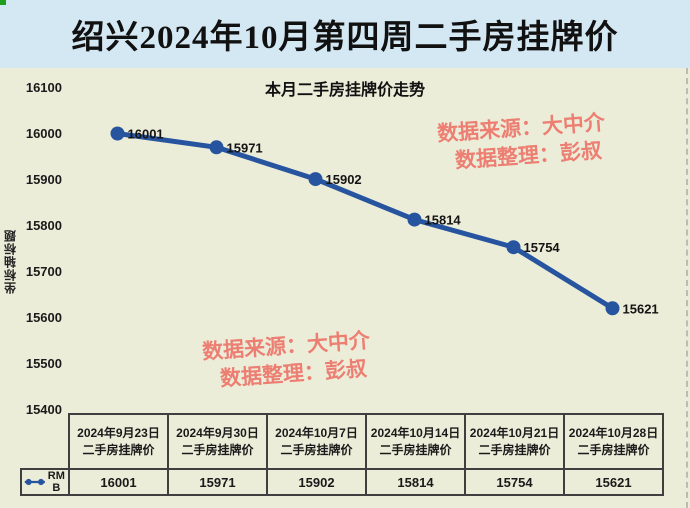 The height and width of the screenshot is (508, 690). What do you see at coordinates (316, 441) in the screenshot?
I see `table-header-cell: 2024年10月7日二手房挂牌价` at bounding box center [316, 441].